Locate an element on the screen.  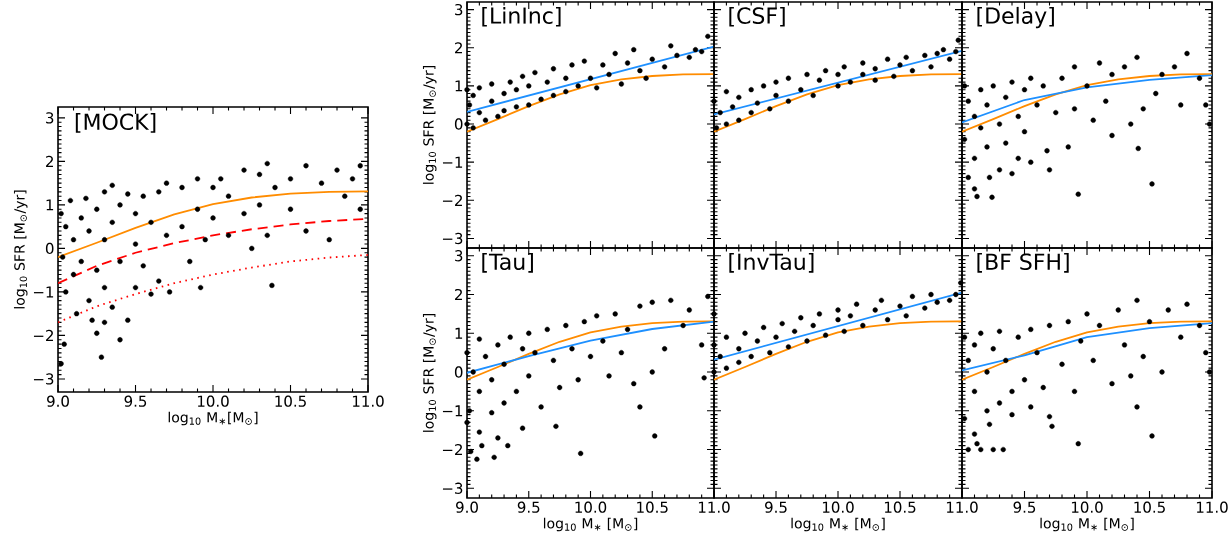
x-tick-label: 10.5 is located at coordinates (290, 401).